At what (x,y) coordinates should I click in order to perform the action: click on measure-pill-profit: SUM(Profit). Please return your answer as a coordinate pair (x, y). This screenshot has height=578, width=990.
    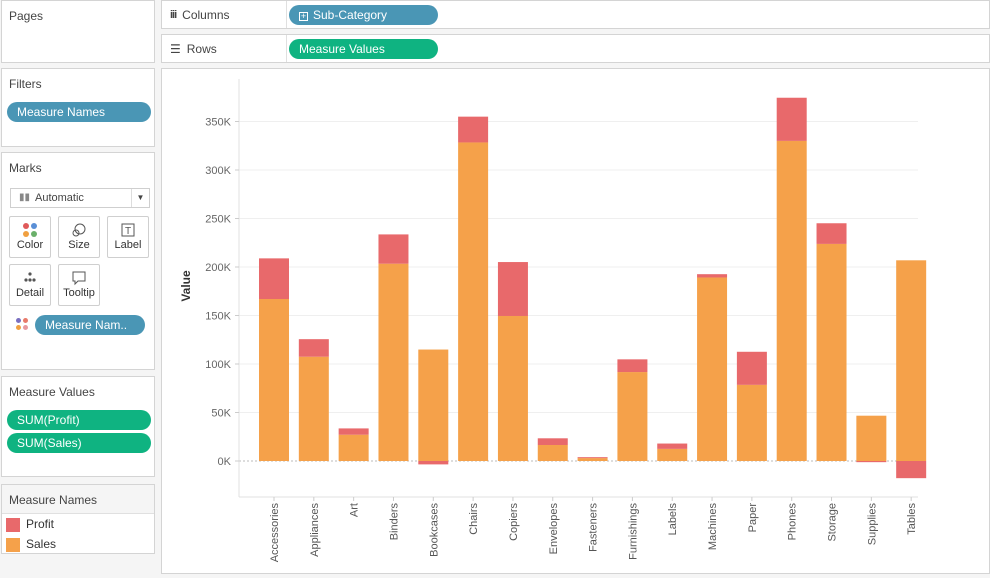
    Looking at the image, I should click on (79, 420).